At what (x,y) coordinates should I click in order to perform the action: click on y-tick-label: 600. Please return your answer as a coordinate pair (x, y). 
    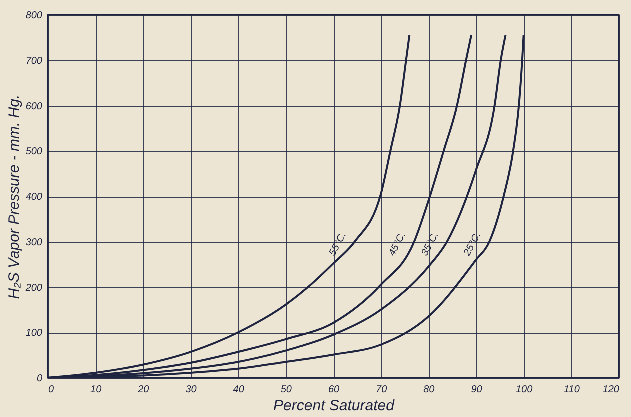
    Looking at the image, I should click on (34, 106).